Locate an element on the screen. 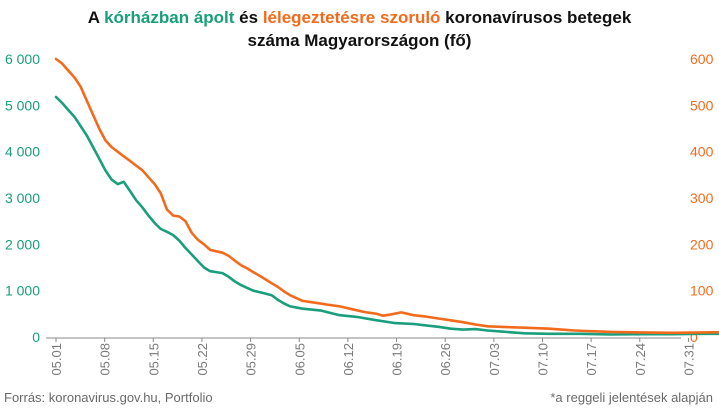 Image resolution: width=719 pixels, height=416 pixels. left-axis-tick-label: 6 000 is located at coordinates (22, 59).